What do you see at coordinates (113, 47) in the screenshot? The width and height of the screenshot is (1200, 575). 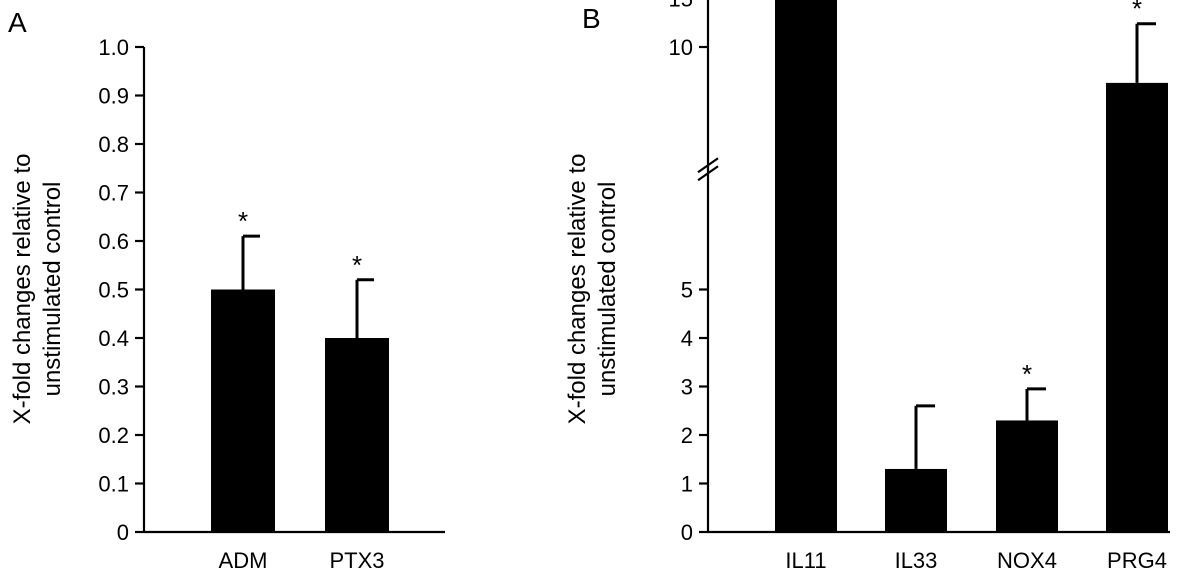 I see `y-tick-label: 1.0` at bounding box center [113, 47].